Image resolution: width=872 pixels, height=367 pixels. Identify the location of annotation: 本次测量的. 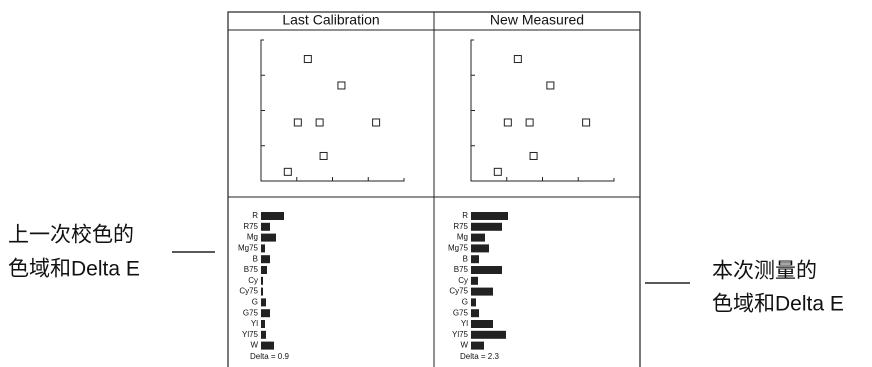
(764, 271).